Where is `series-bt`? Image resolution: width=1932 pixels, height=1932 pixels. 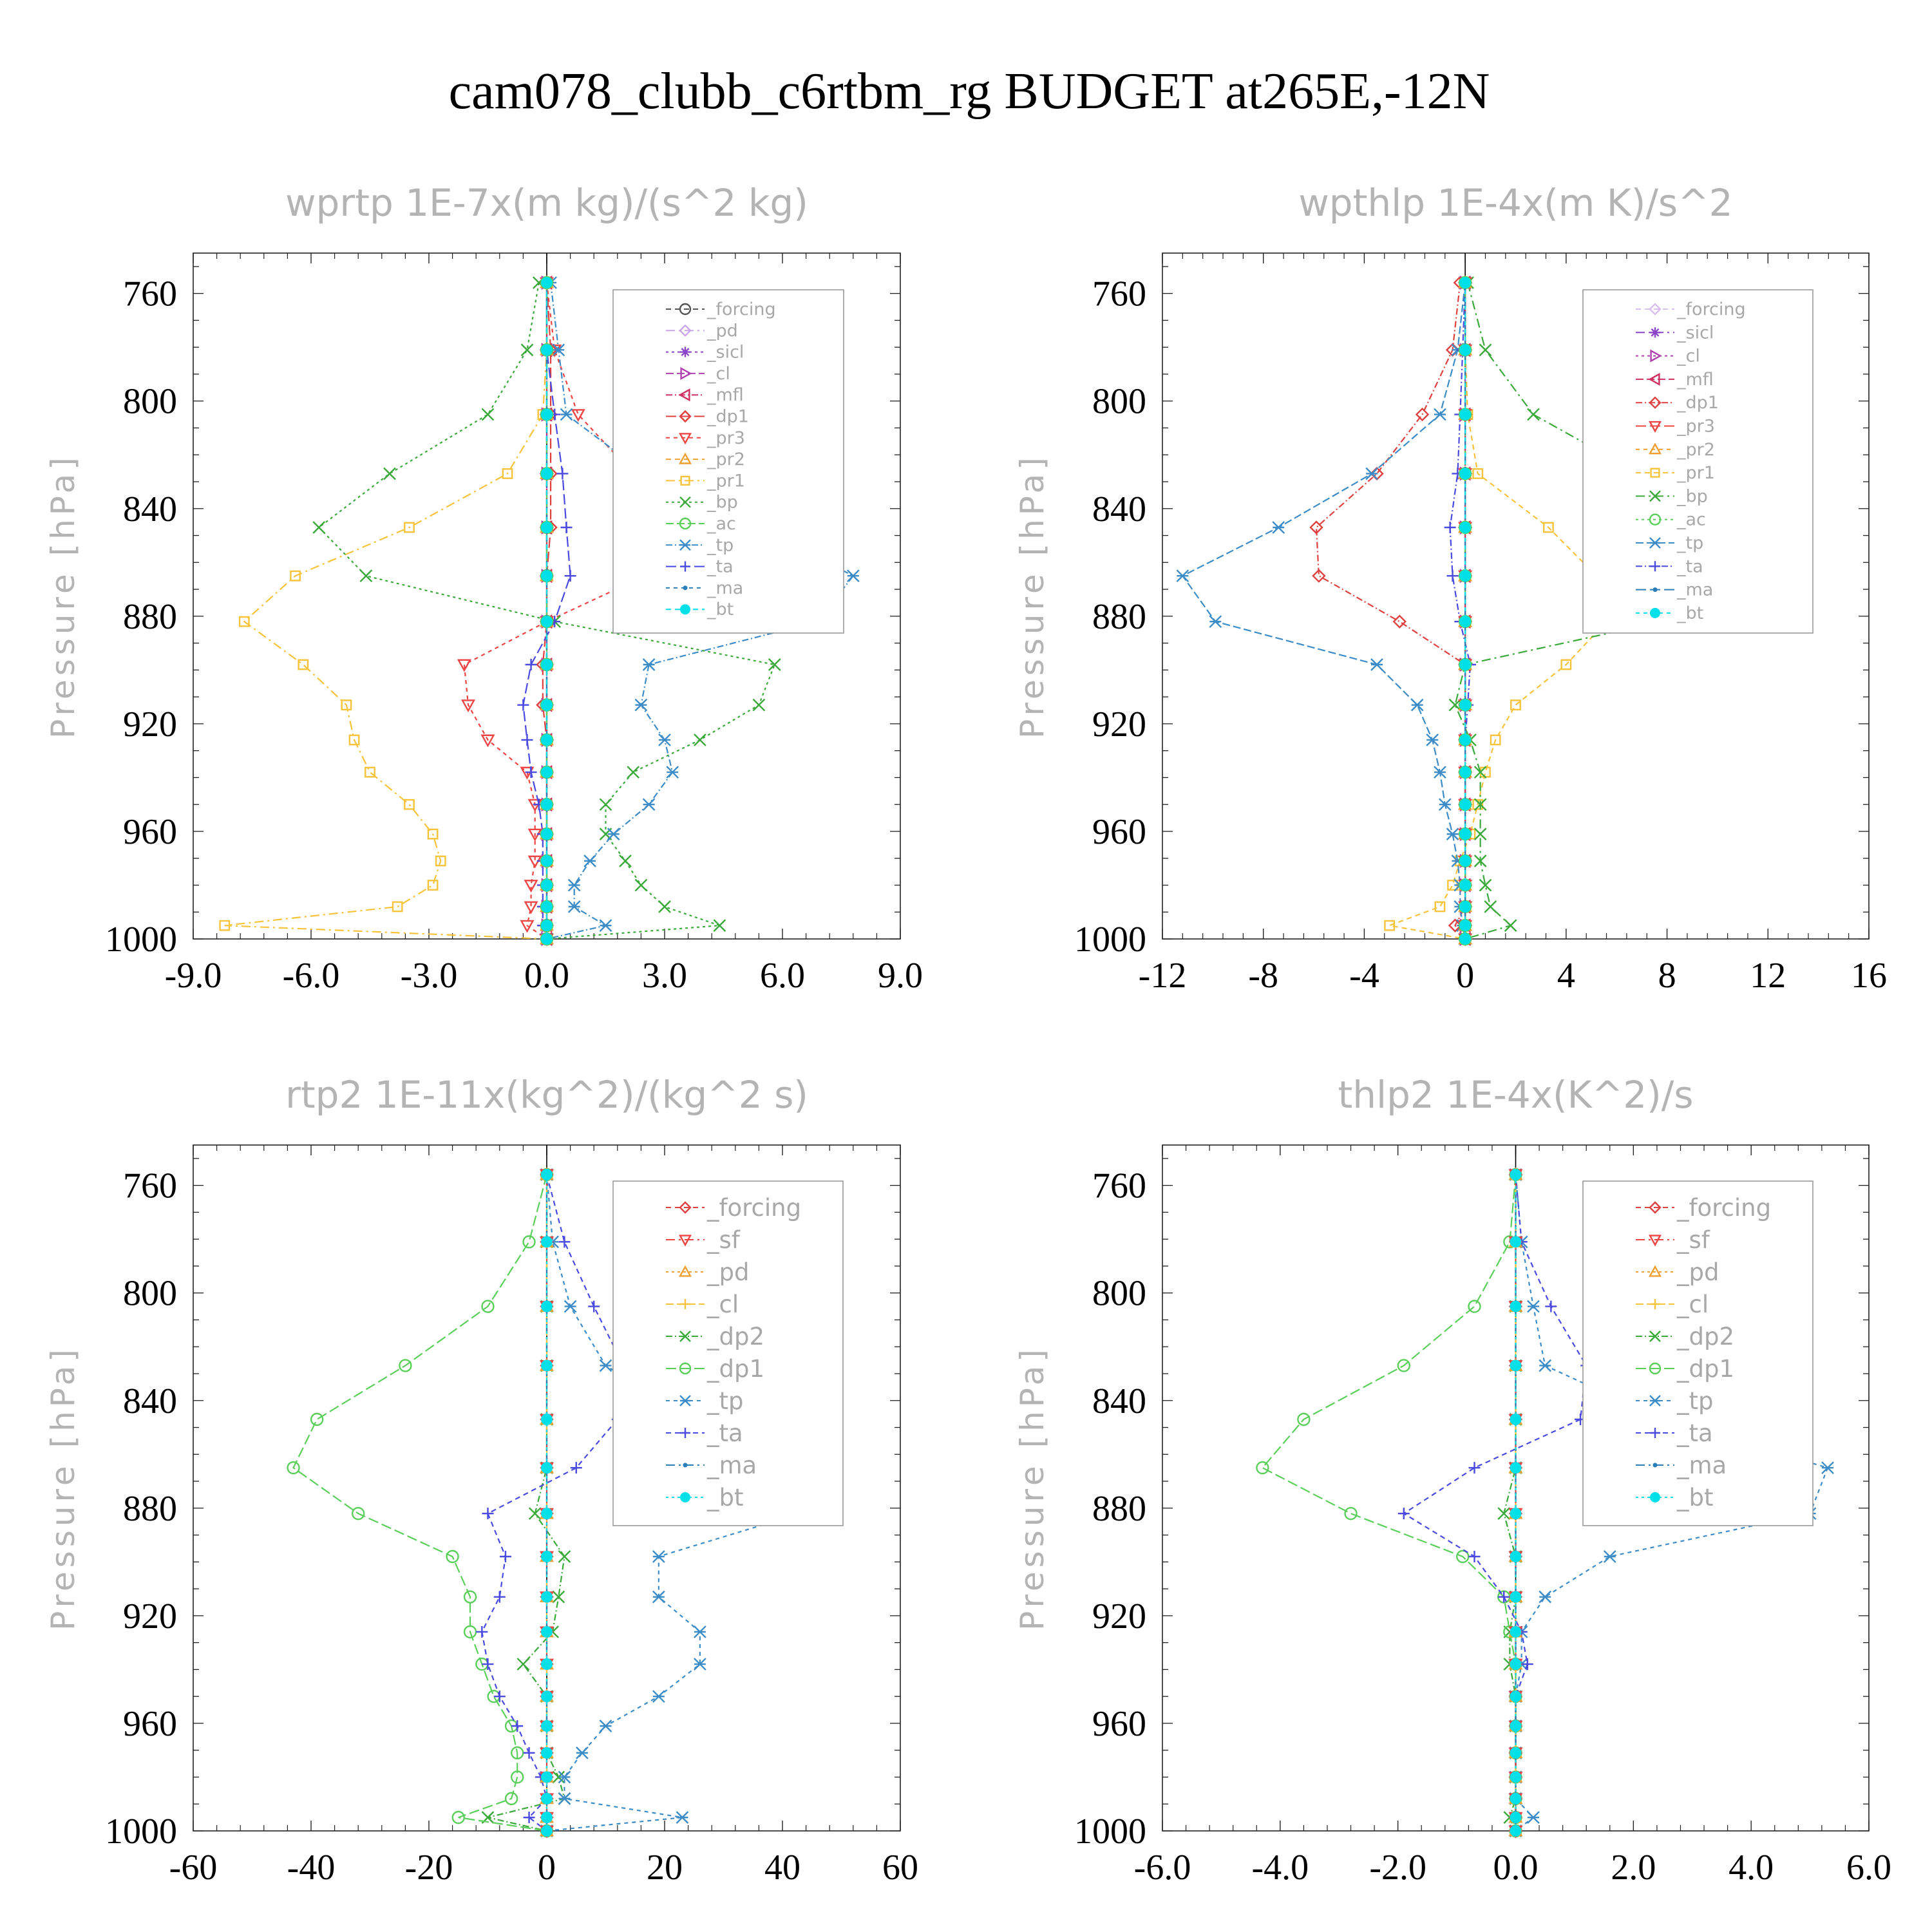
series-bt is located at coordinates (547, 610).